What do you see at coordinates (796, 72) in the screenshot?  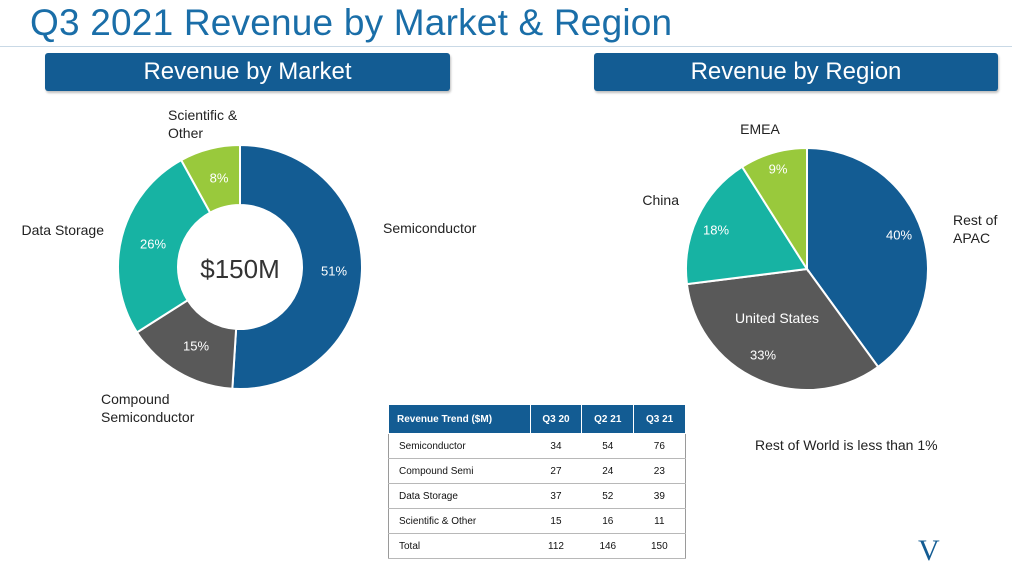 I see `region-chart-header: Revenue by Region` at bounding box center [796, 72].